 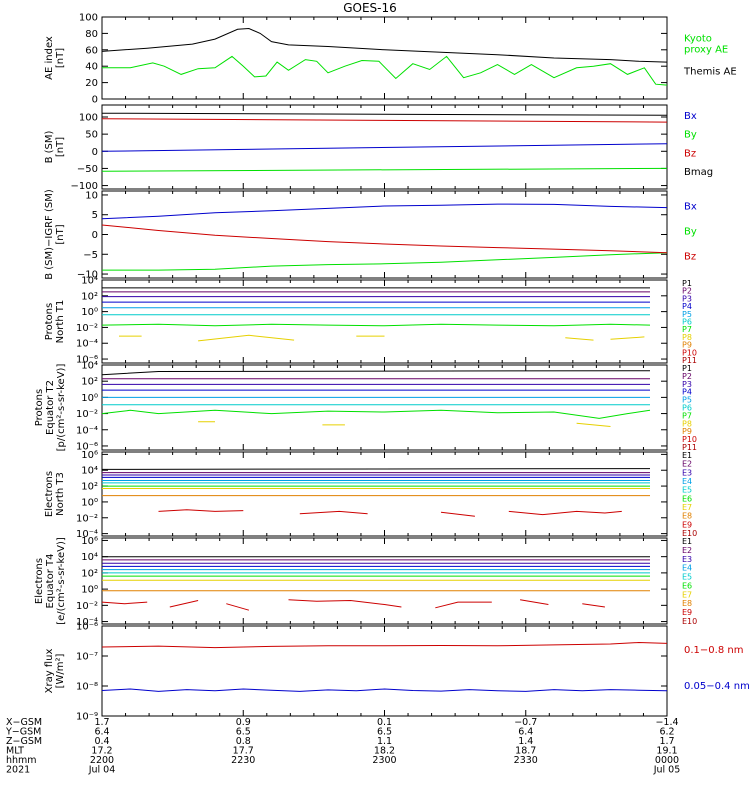 What do you see at coordinates (690, 256) in the screenshot?
I see `legend-entry: Bz` at bounding box center [690, 256].